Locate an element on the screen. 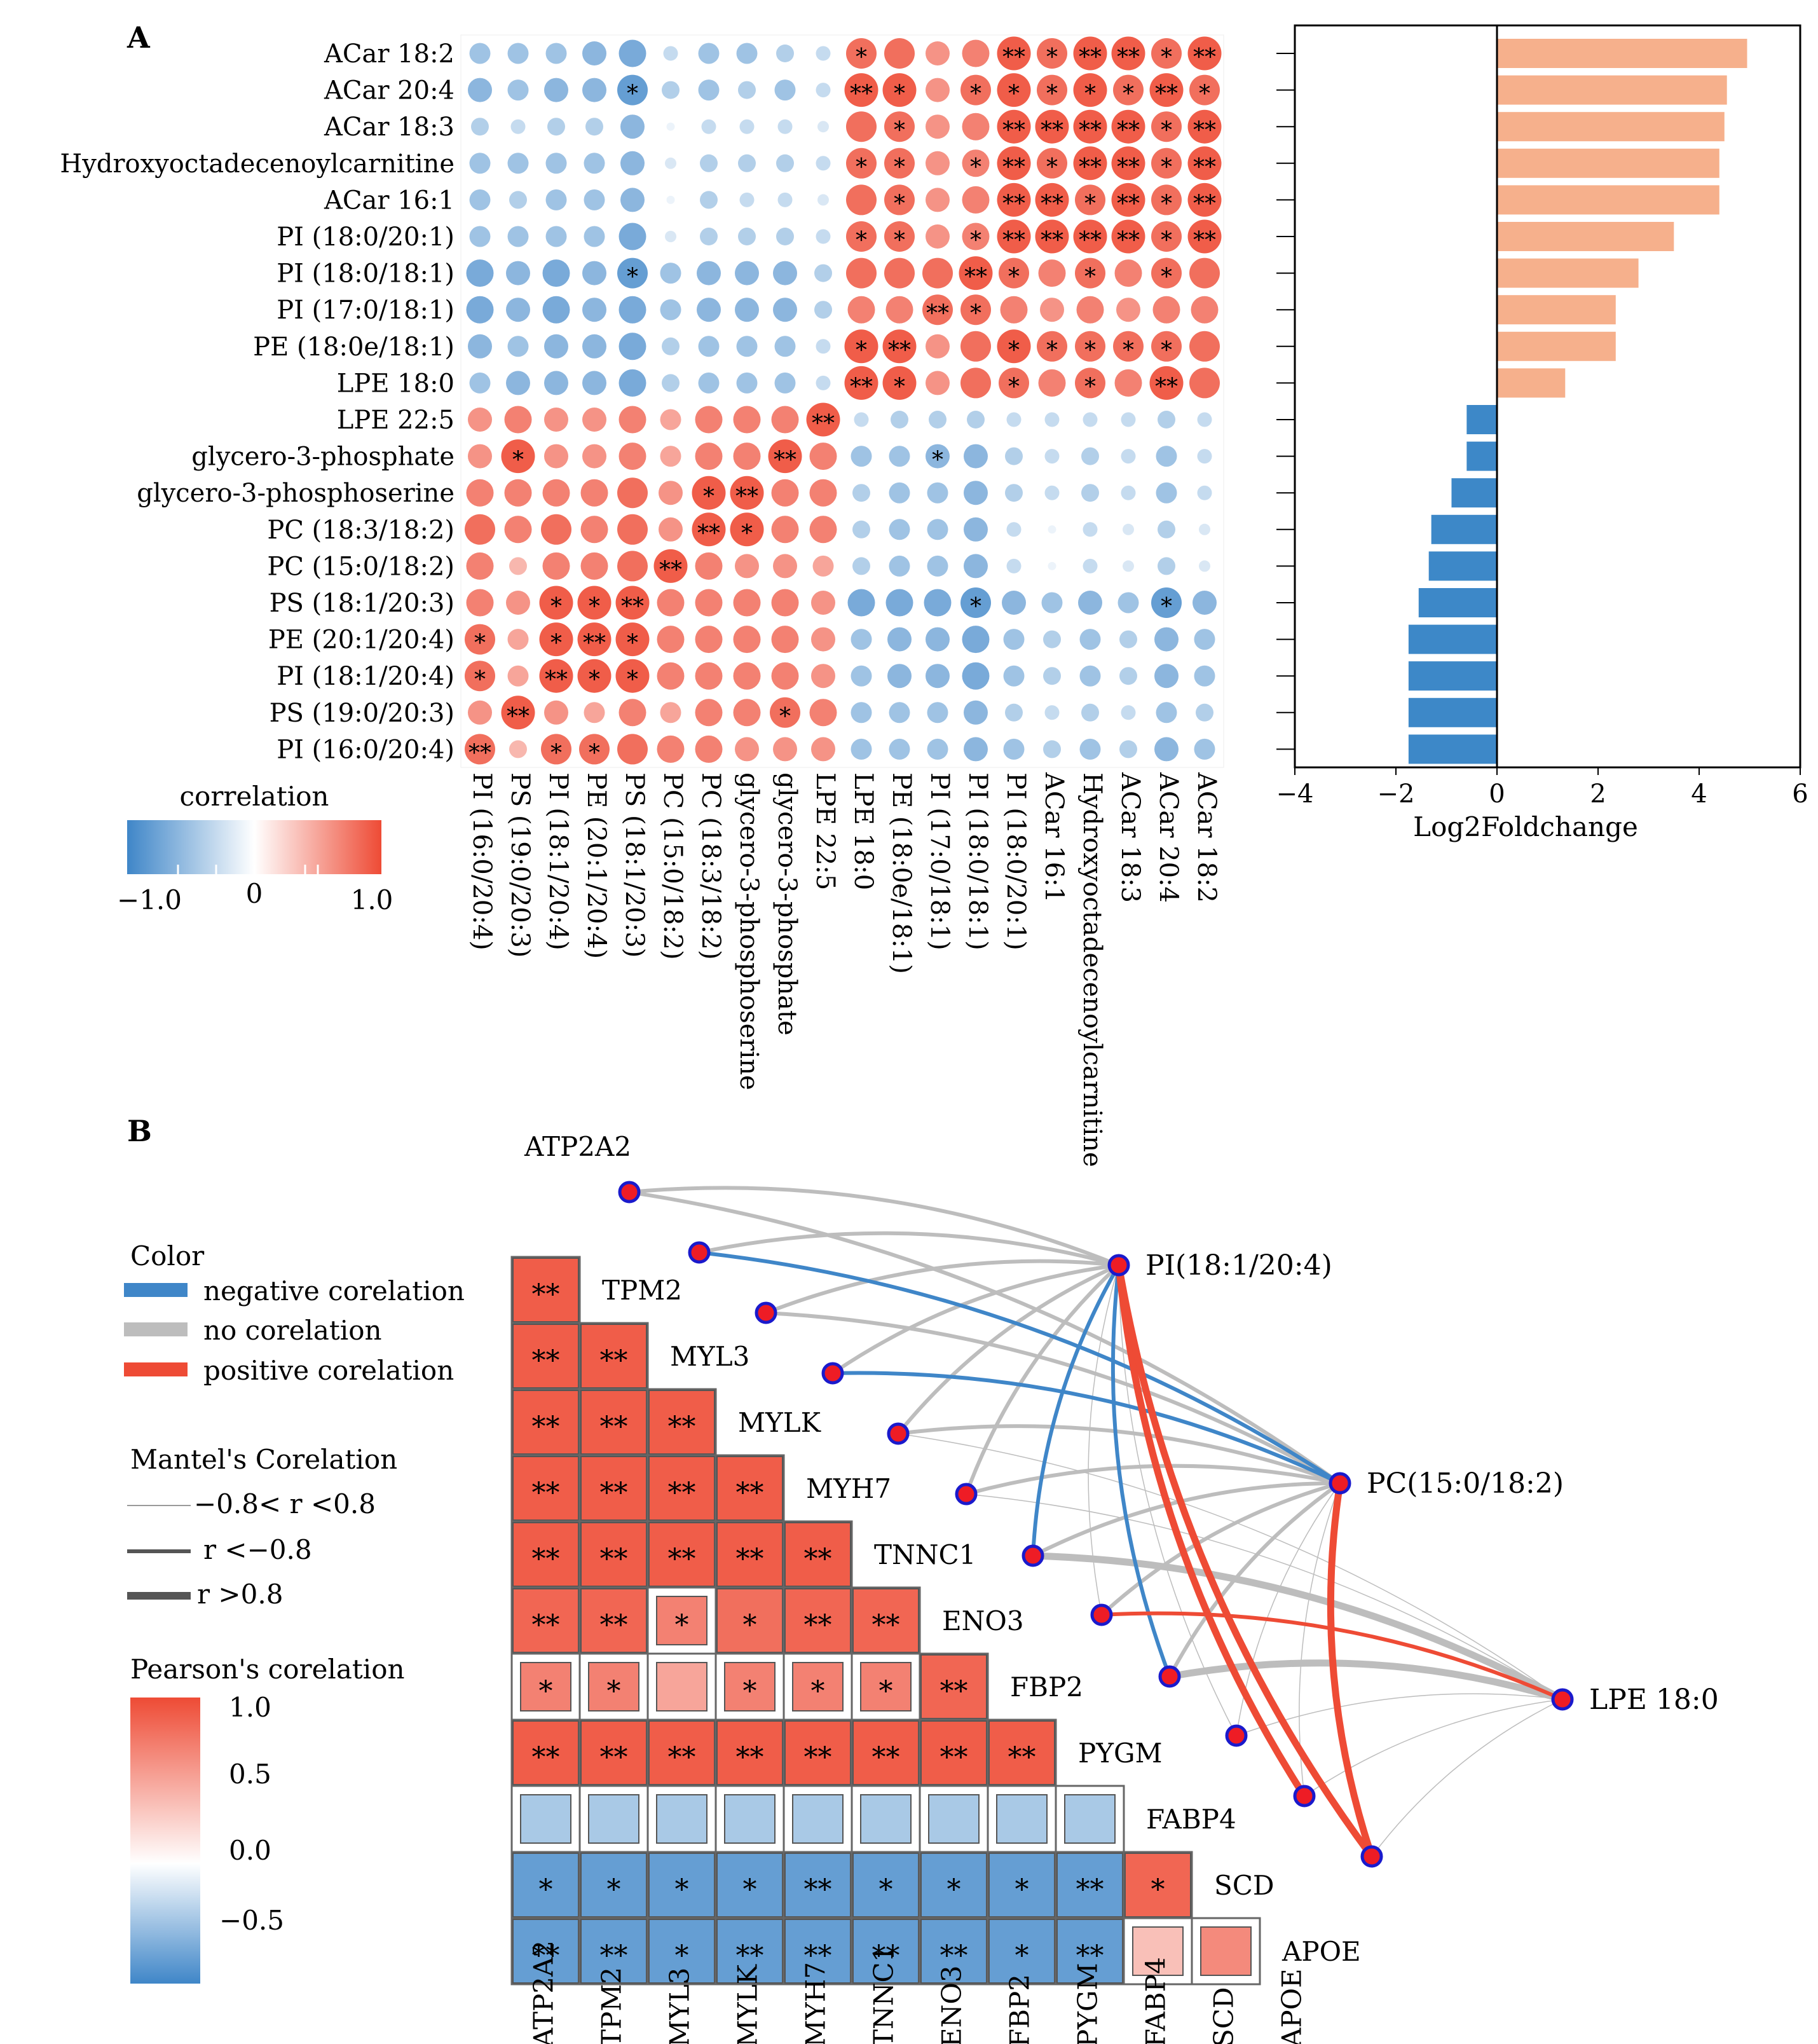 Image resolution: width=1818 pixels, height=2044 pixels. x-axis-label: Log2Foldchange is located at coordinates (1526, 826).